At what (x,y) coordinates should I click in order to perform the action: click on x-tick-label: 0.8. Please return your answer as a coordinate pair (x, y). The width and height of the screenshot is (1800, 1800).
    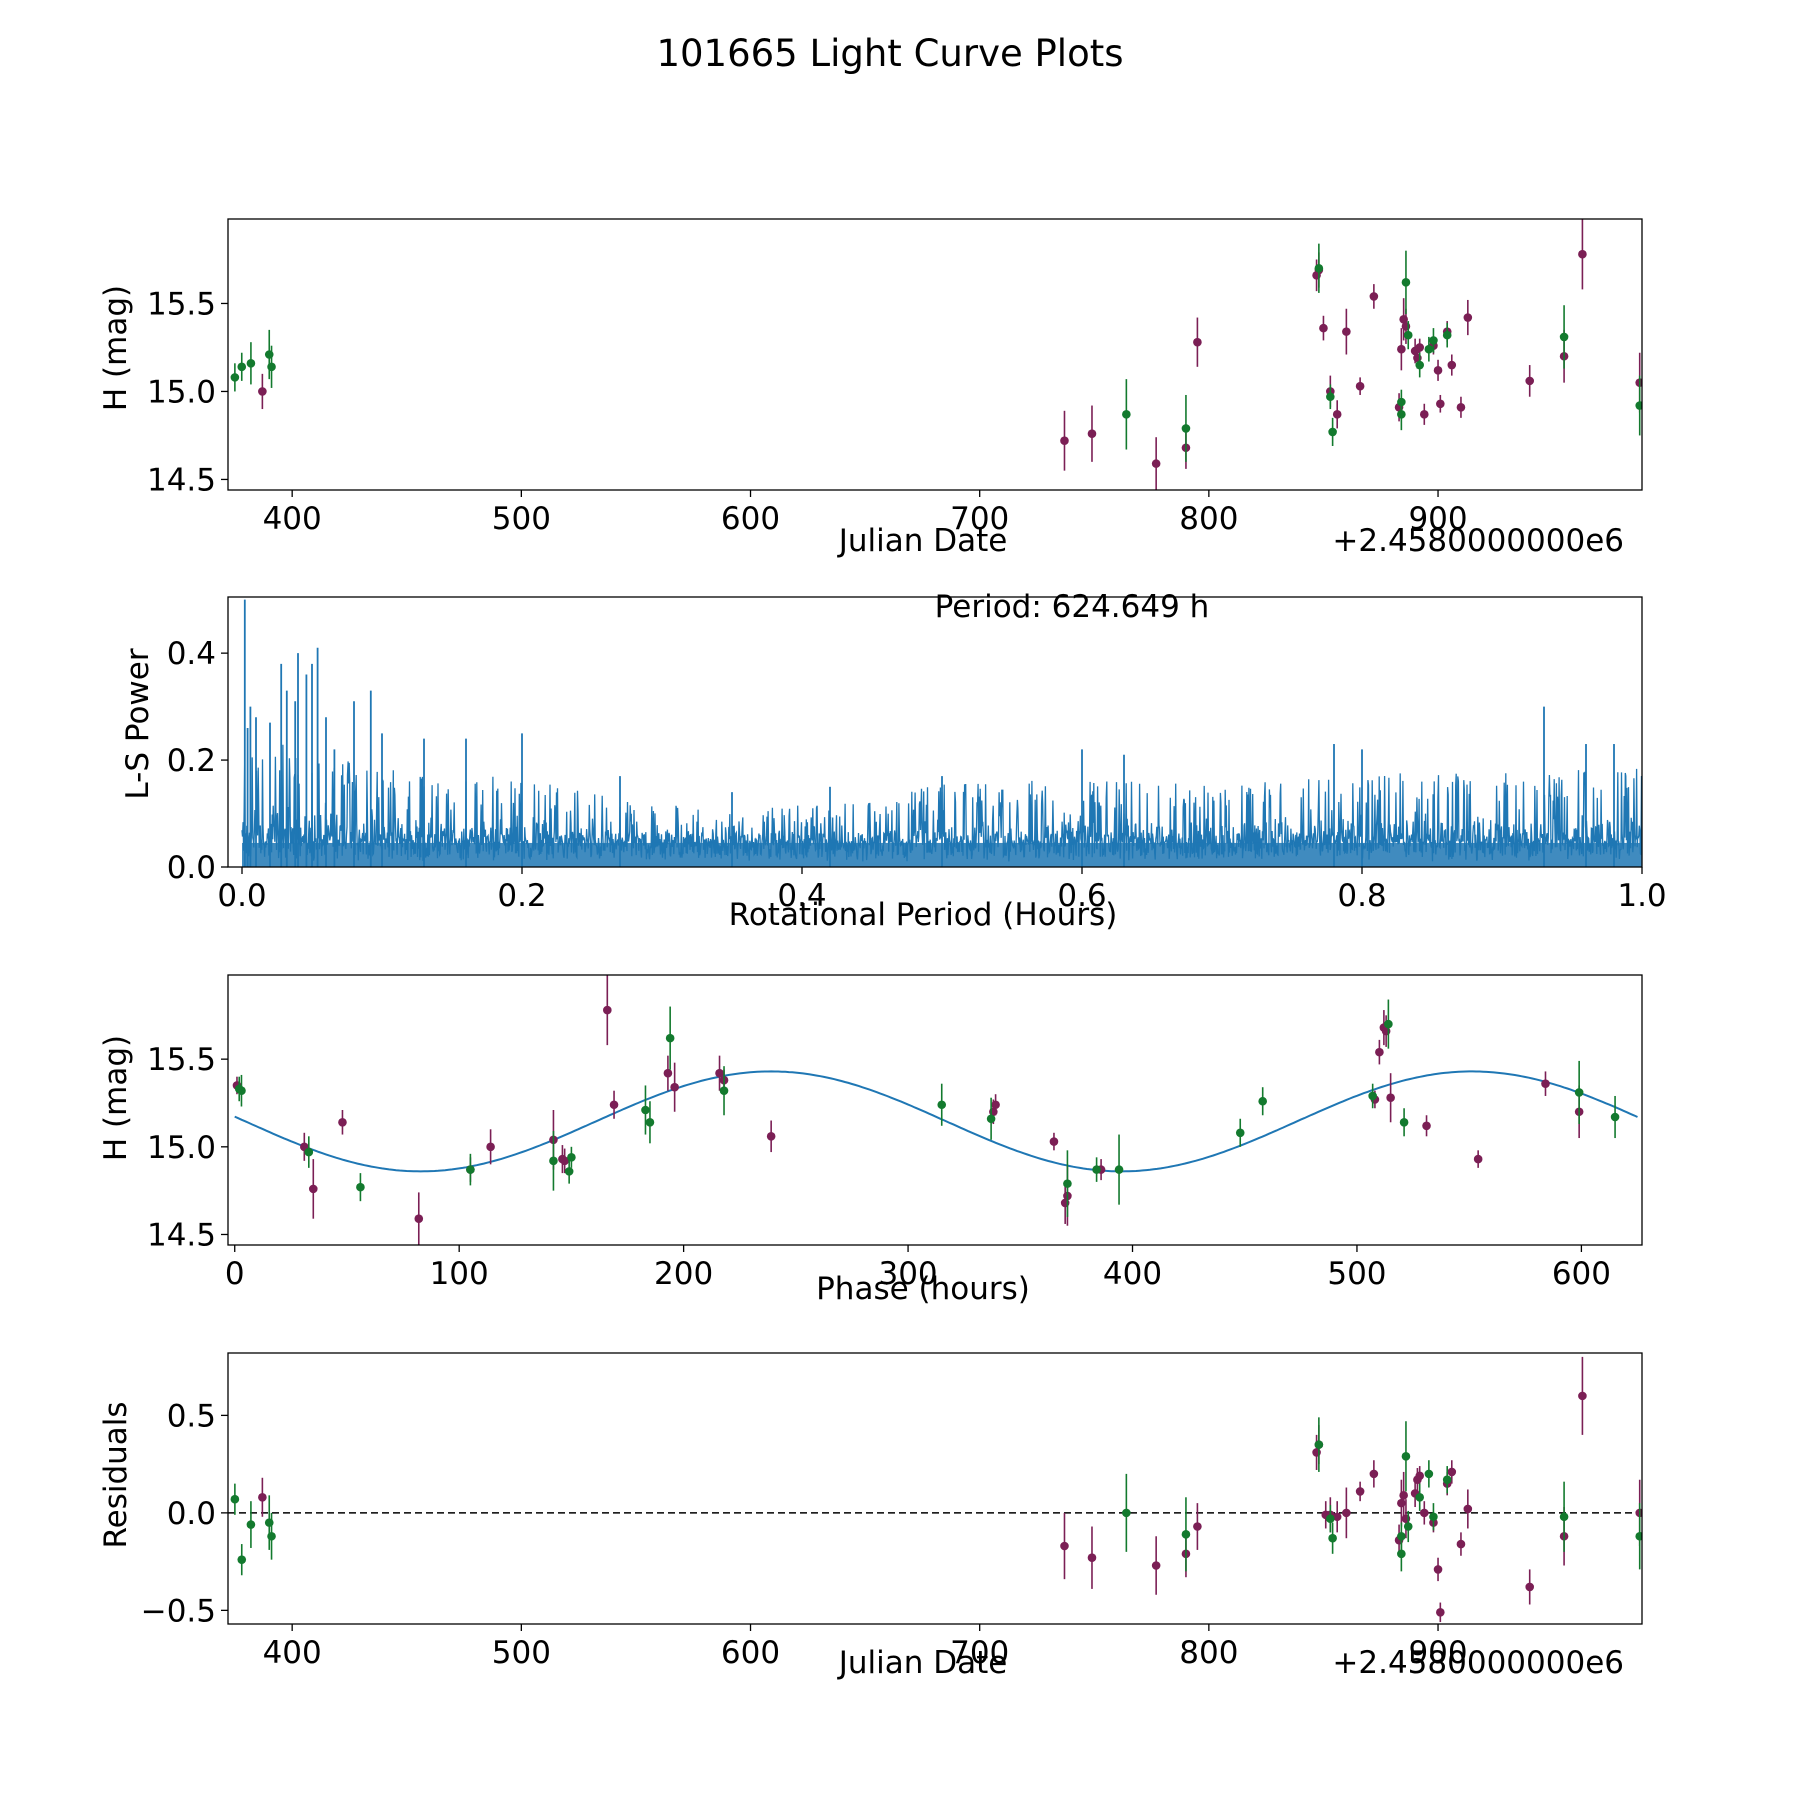
    Looking at the image, I should click on (1361, 896).